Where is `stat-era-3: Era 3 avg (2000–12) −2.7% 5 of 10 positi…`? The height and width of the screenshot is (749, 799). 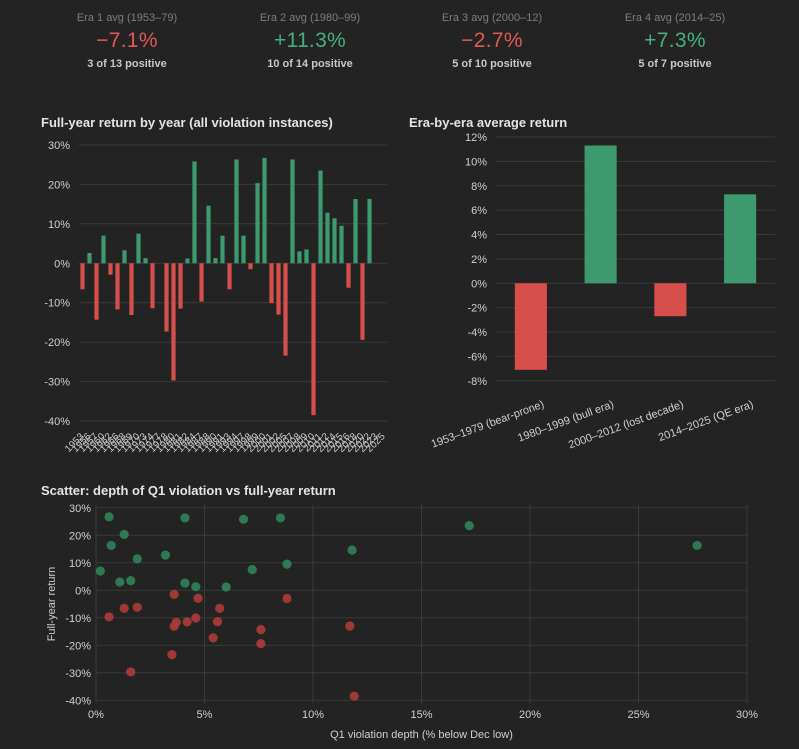 stat-era-3: Era 3 avg (2000–12) −2.7% 5 of 10 positi… is located at coordinates (492, 41).